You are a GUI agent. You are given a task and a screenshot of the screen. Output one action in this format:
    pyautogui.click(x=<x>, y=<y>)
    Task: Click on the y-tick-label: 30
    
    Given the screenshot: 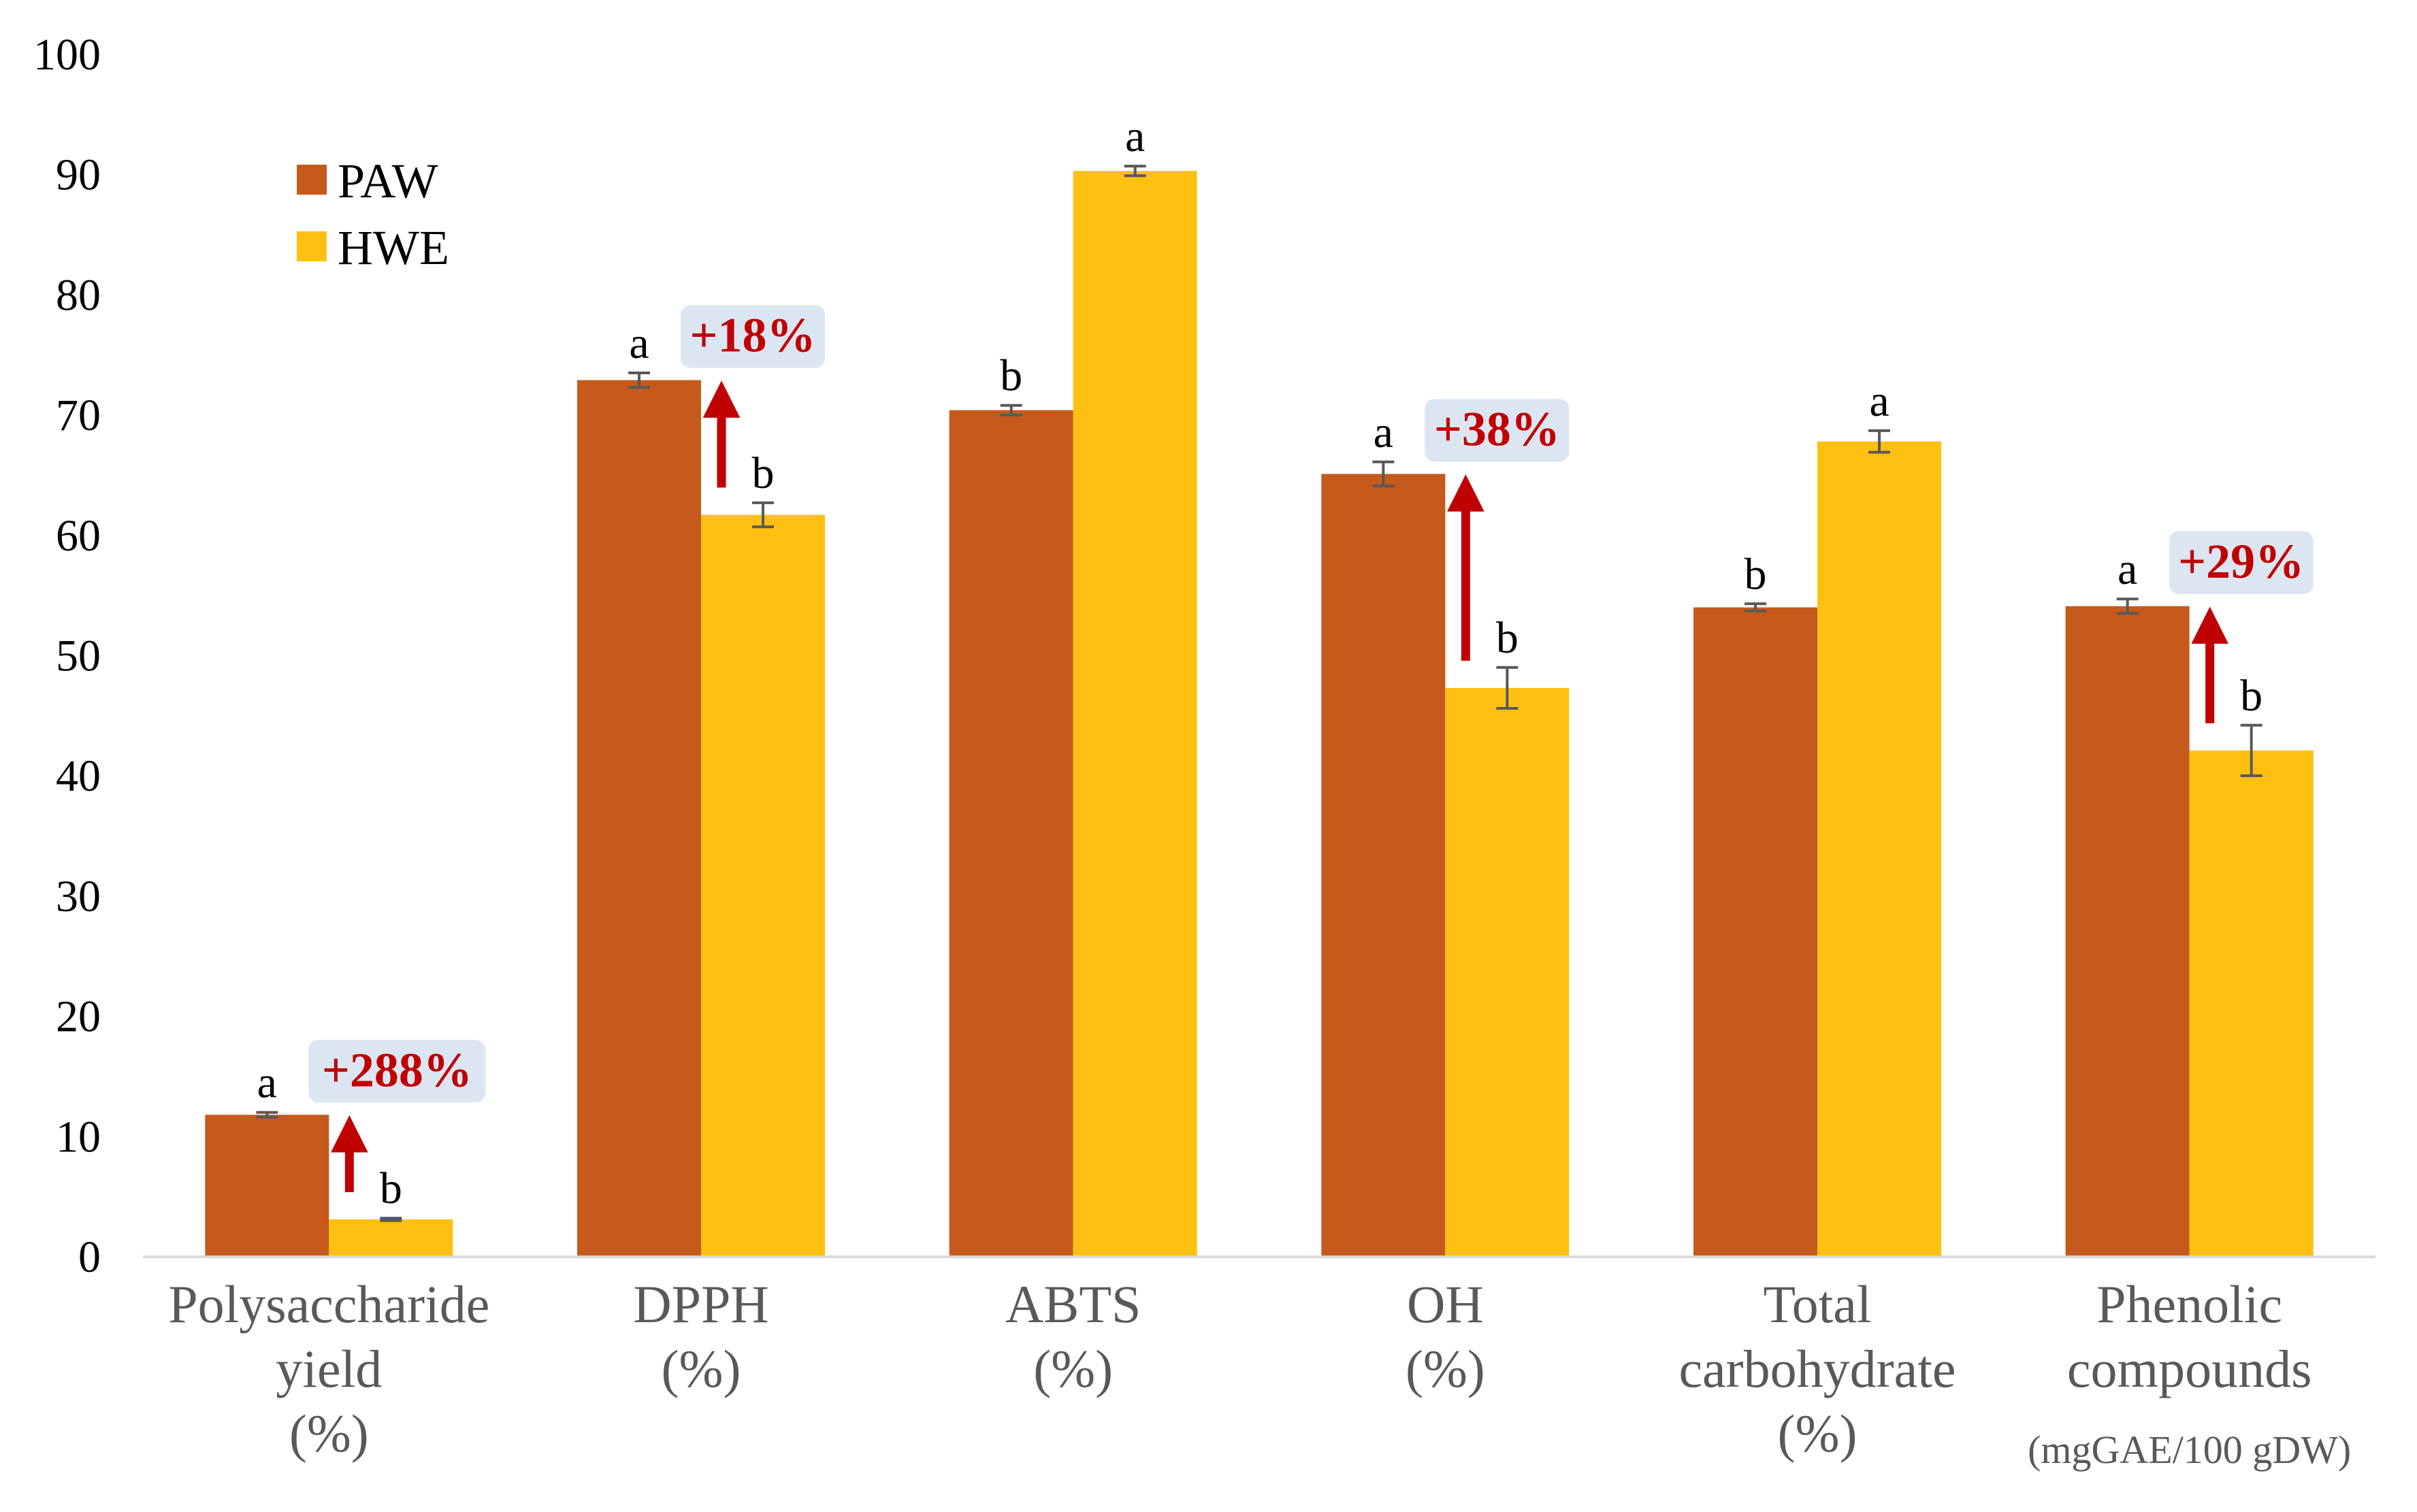 What is the action you would take?
    pyautogui.click(x=79, y=896)
    